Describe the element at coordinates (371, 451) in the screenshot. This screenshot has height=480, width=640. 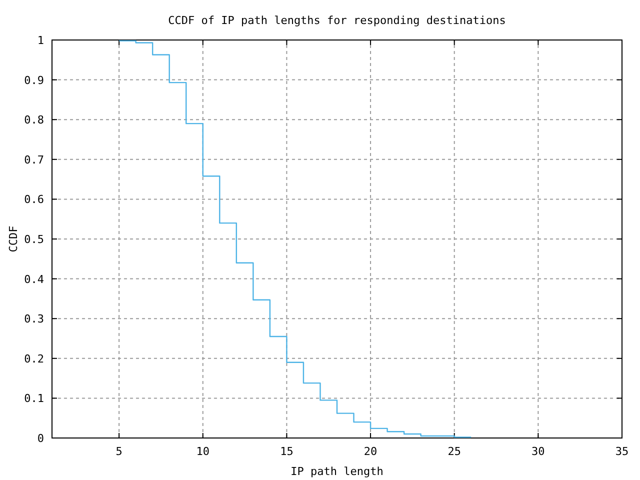
I see `x-tick-label: 20` at that location.